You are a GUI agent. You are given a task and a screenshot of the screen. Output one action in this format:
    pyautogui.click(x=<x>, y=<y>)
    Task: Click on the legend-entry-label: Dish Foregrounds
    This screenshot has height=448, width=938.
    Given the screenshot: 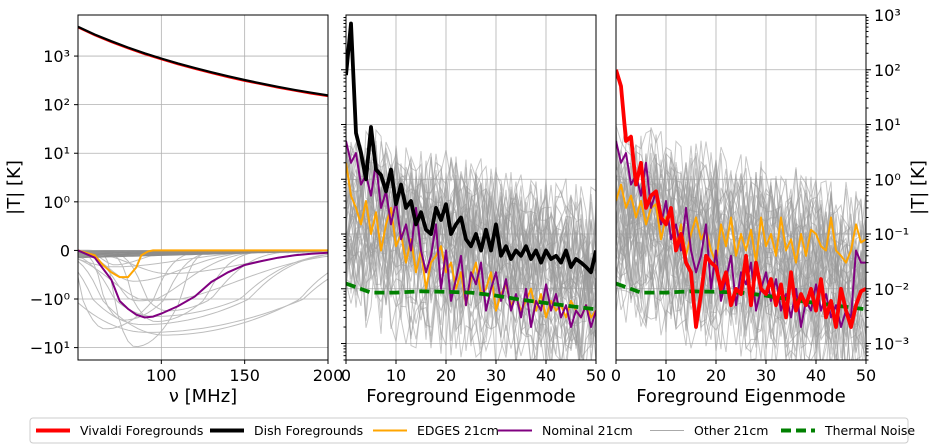 What is the action you would take?
    pyautogui.click(x=308, y=430)
    